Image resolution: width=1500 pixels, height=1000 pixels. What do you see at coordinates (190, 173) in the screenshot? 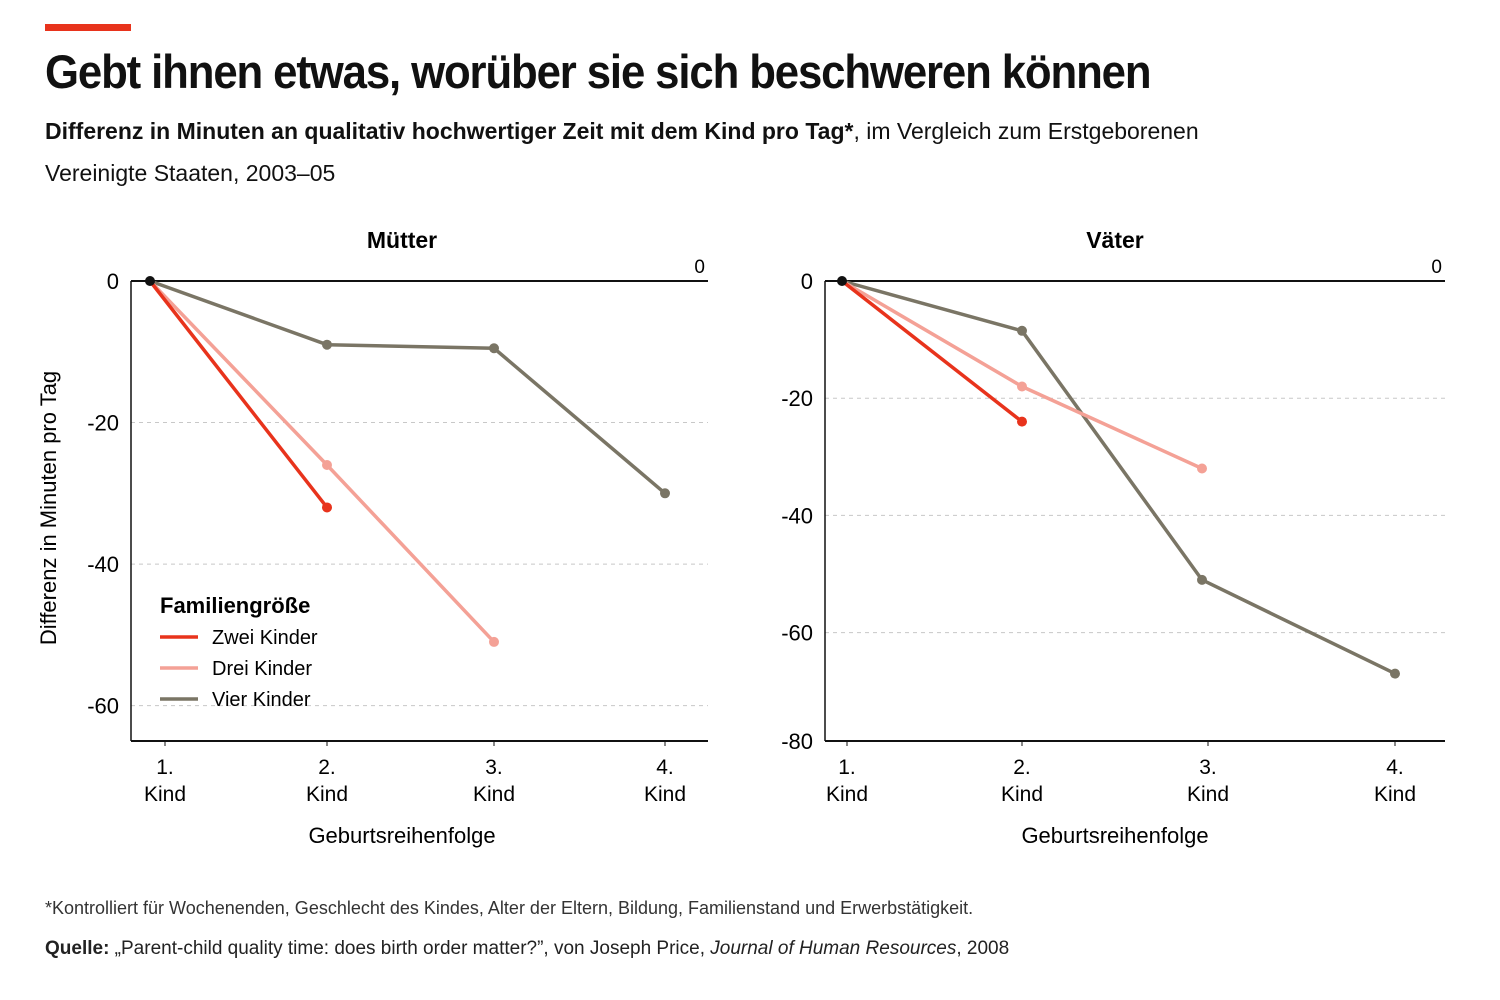
I see `geography: Vereinigte Staaten, 2003–05` at bounding box center [190, 173].